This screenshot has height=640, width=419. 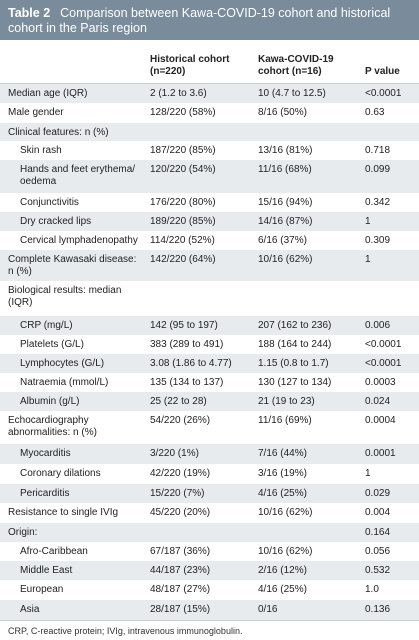 What do you see at coordinates (45, 493) in the screenshot?
I see `row-label: Pericarditis` at bounding box center [45, 493].